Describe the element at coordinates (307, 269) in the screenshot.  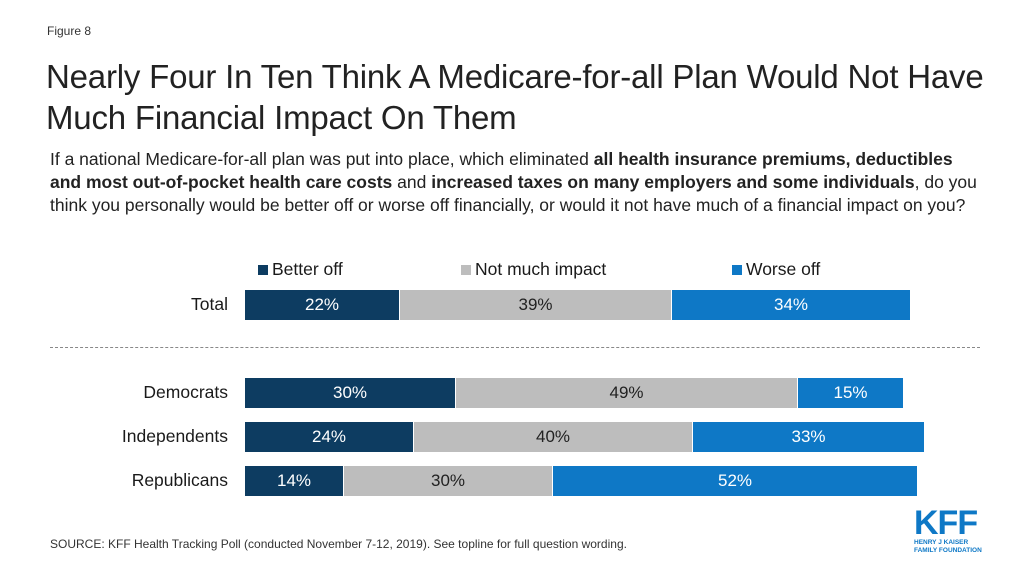
I see `legend-label: Better off` at that location.